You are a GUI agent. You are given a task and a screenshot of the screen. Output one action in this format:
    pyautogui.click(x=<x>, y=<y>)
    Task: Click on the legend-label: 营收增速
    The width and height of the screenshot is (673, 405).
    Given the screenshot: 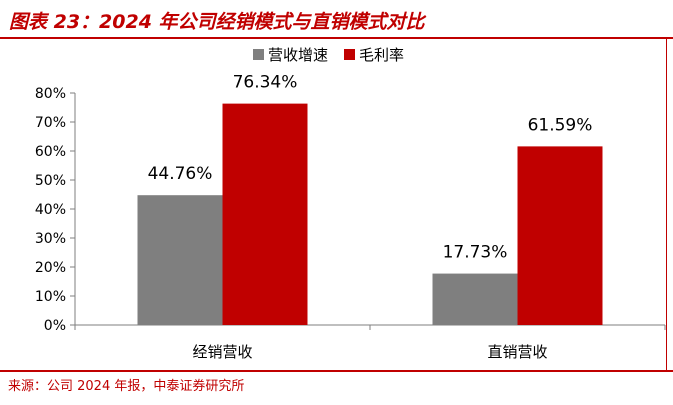 What is the action you would take?
    pyautogui.click(x=298, y=55)
    